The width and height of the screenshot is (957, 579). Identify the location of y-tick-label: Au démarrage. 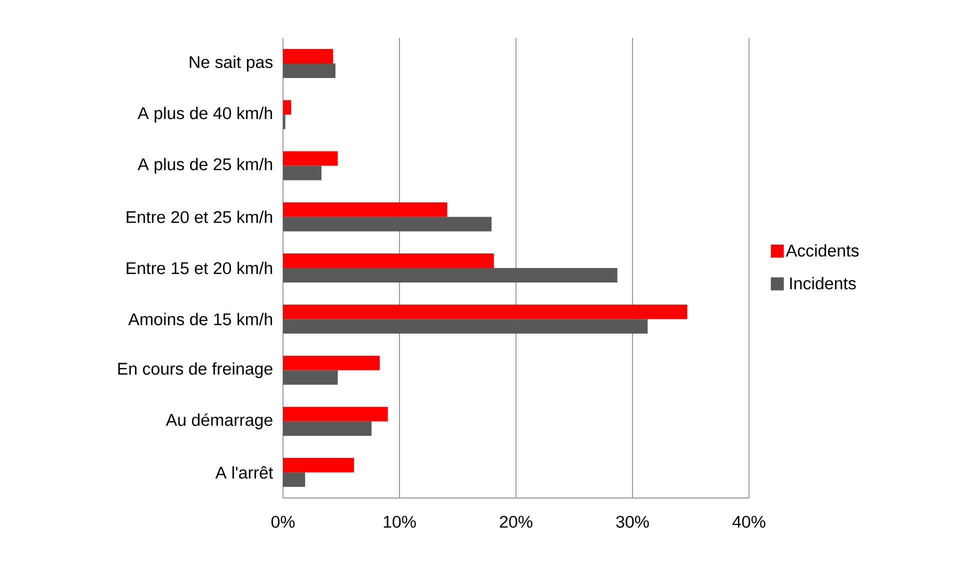
(219, 421).